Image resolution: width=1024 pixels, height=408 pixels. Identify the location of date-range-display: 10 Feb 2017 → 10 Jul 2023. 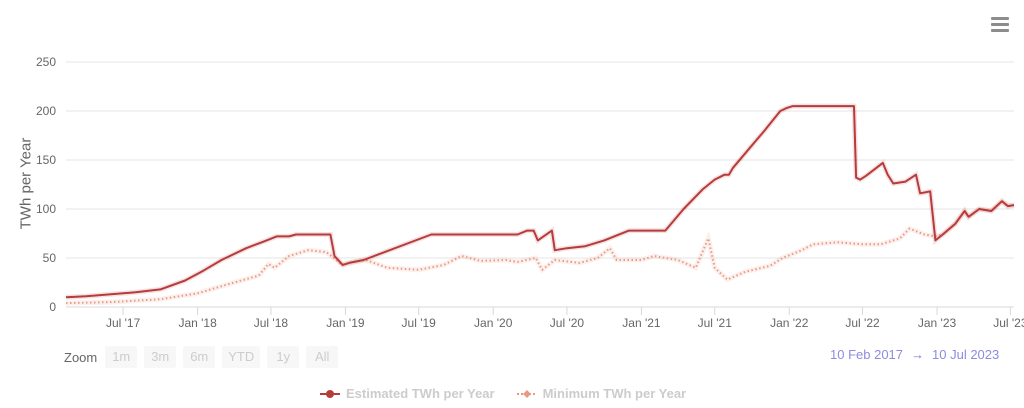
(914, 354).